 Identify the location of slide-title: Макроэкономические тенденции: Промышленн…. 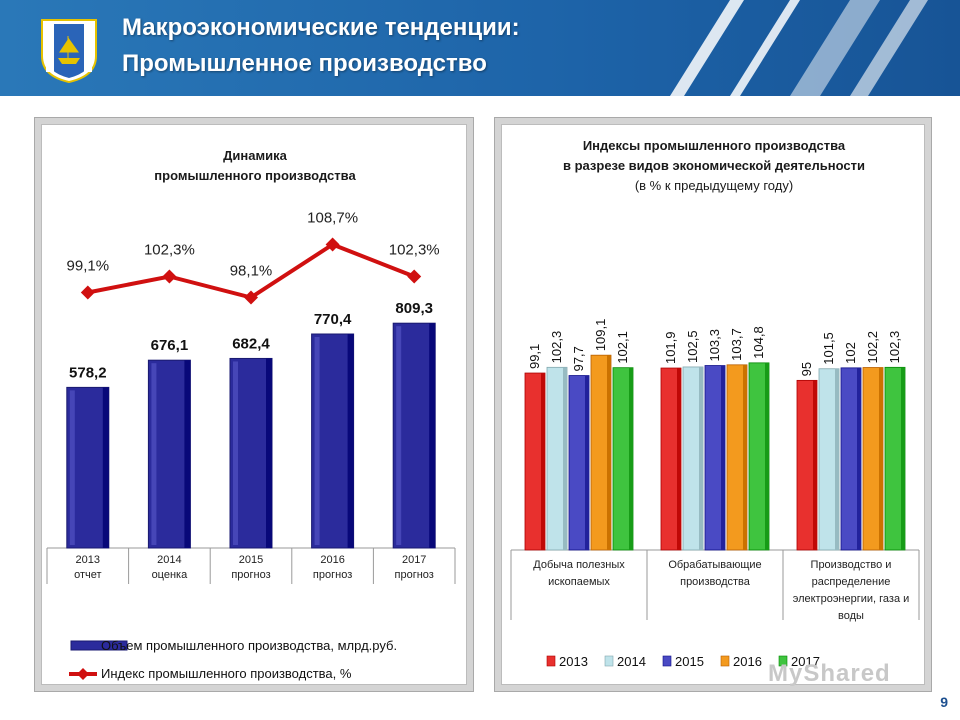
(321, 46).